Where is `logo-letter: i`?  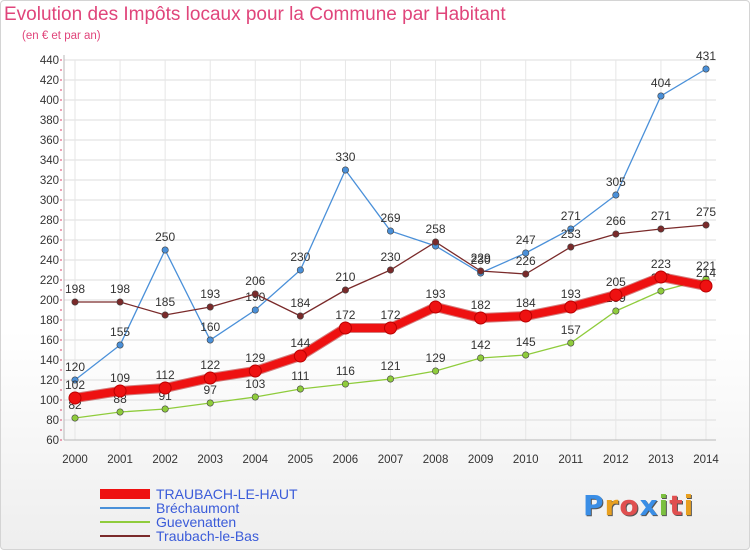
logo-letter: i is located at coordinates (664, 505).